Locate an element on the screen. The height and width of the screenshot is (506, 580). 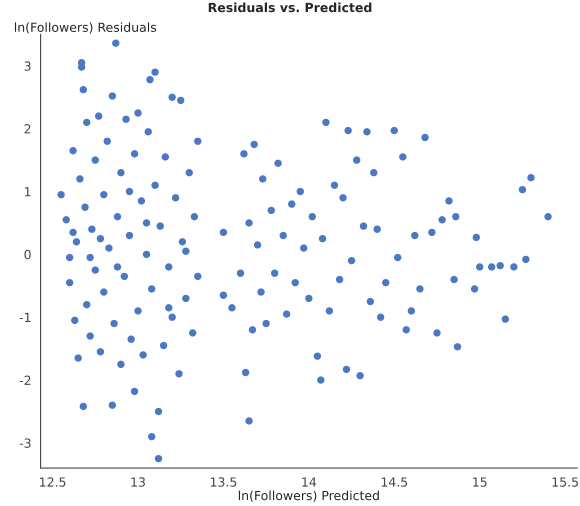
y-tick-label: 3 is located at coordinates (27, 66).